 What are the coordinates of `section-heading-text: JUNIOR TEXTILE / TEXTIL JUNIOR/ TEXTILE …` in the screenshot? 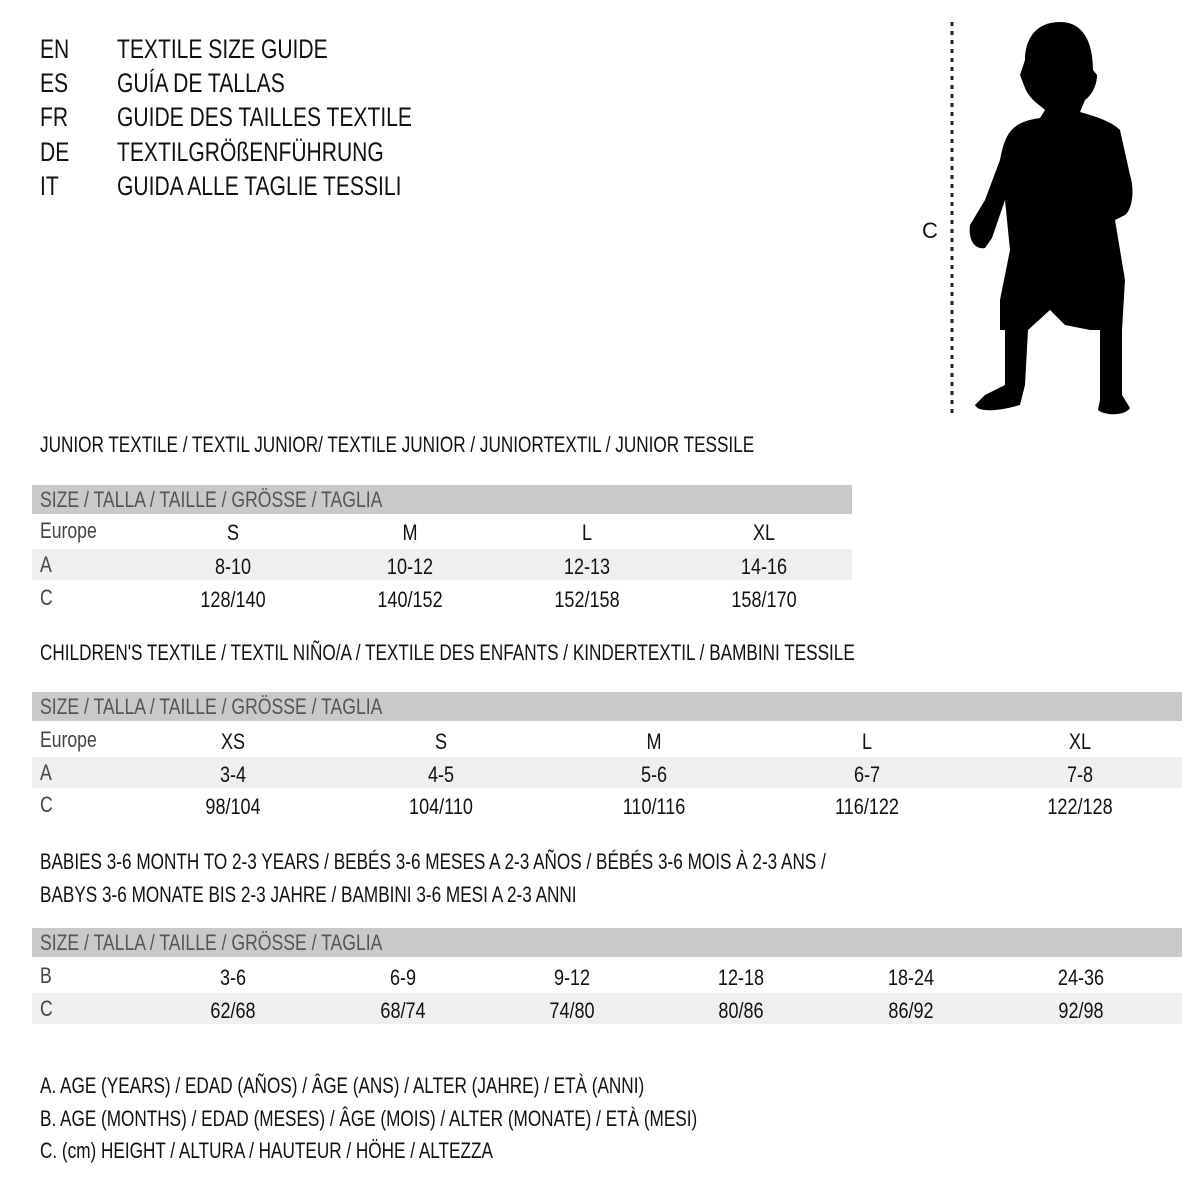 It's located at (397, 444).